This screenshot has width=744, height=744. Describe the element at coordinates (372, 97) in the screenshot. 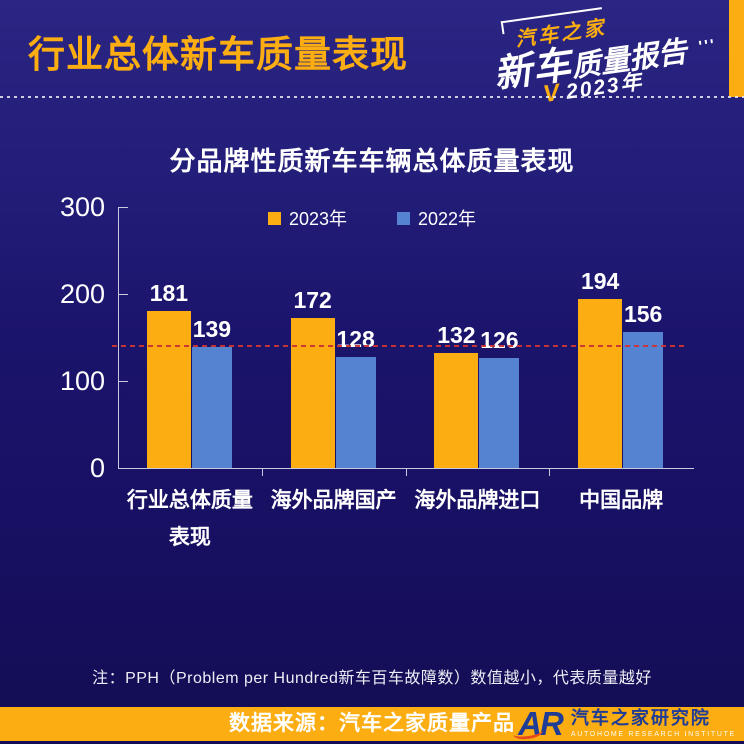

I see `header-divider` at that location.